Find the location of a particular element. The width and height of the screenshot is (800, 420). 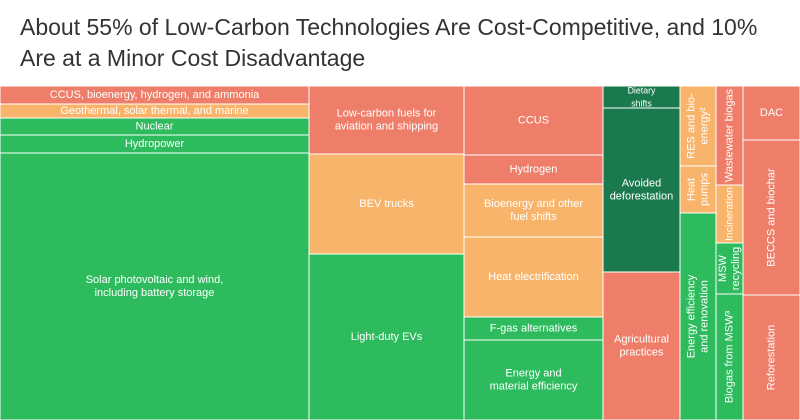

tile-label-ccus: CCUS is located at coordinates (533, 121).